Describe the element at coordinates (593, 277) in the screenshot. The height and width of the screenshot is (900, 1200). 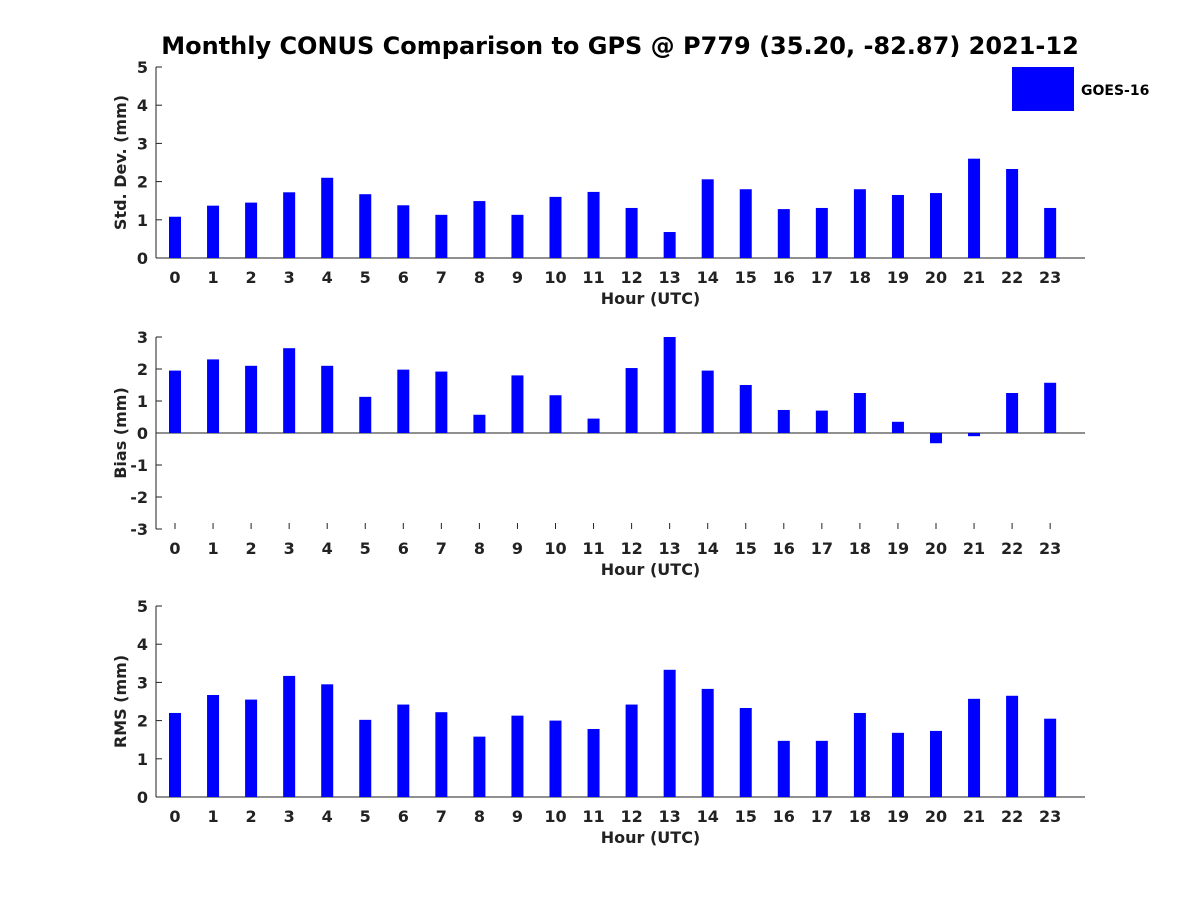
I see `x-tick-label: 11` at that location.